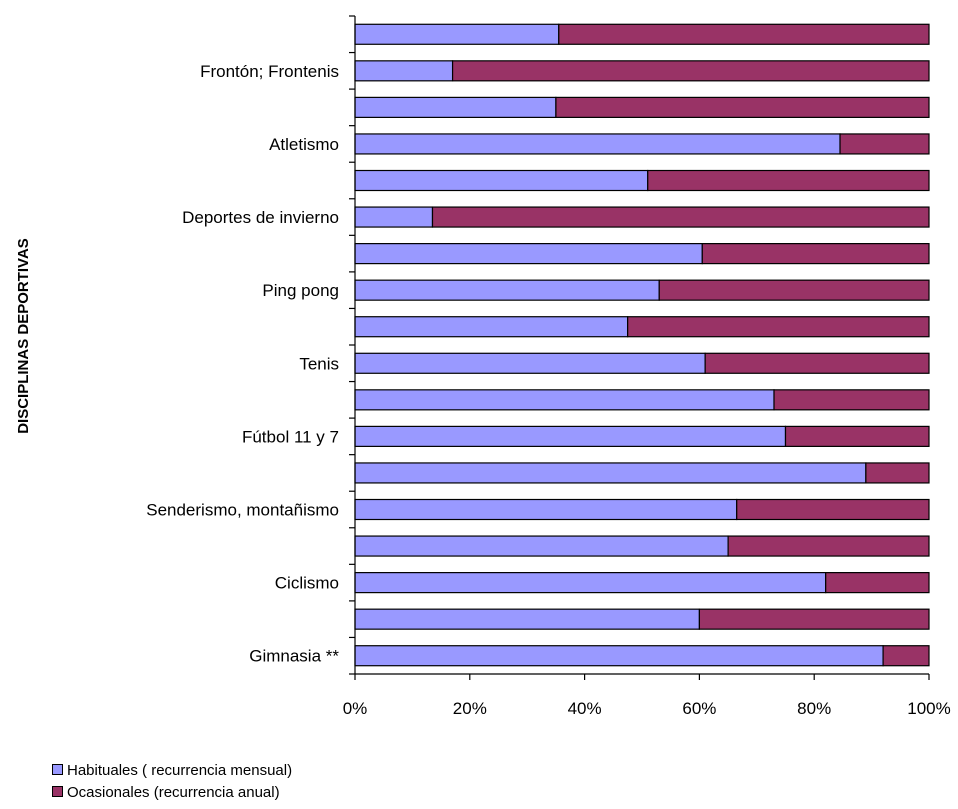  What do you see at coordinates (290, 436) in the screenshot?
I see `category-label-6: Fútbol 11 y 7` at bounding box center [290, 436].